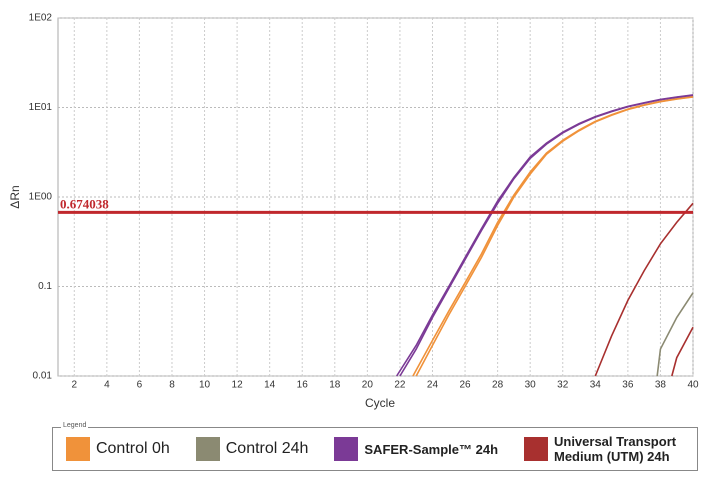  I want to click on x-tick-label: 34, so click(596, 385).